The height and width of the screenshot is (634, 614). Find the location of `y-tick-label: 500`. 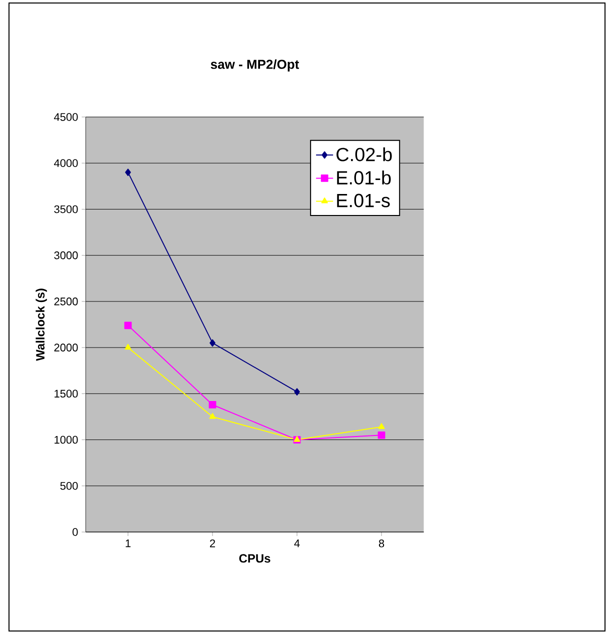

y-tick-label: 500 is located at coordinates (69, 486).